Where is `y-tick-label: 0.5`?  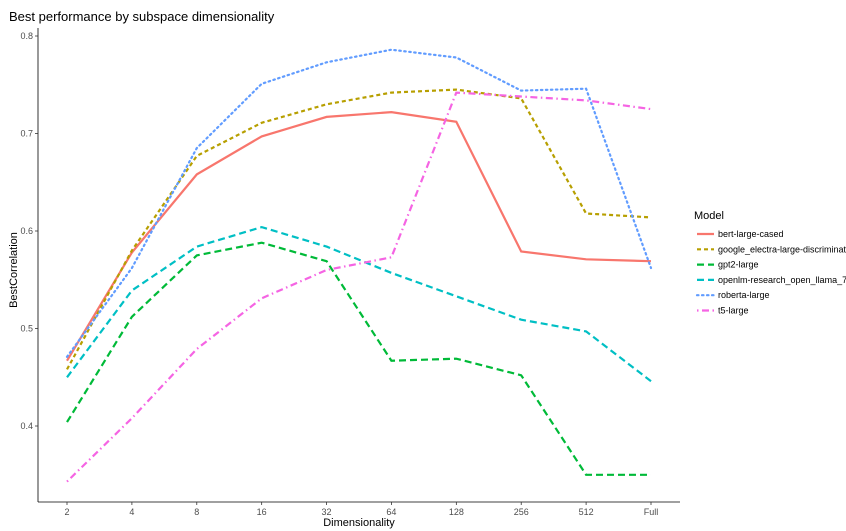
y-tick-label: 0.5 is located at coordinates (26, 329).